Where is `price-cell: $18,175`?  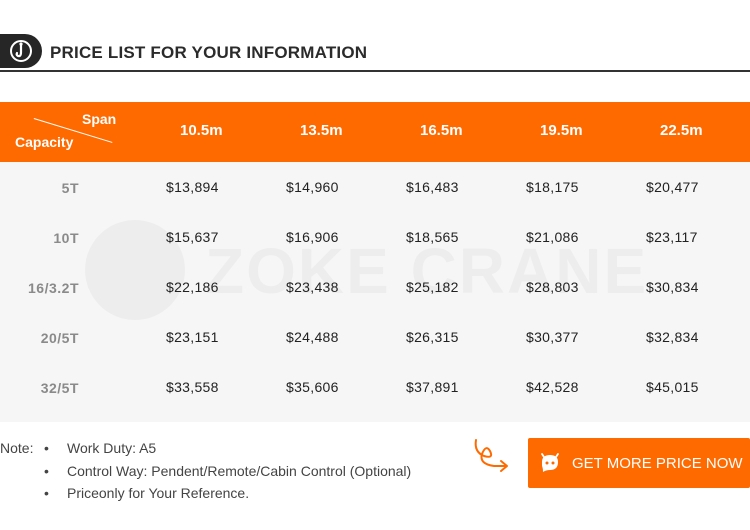
price-cell: $18,175 is located at coordinates (552, 187).